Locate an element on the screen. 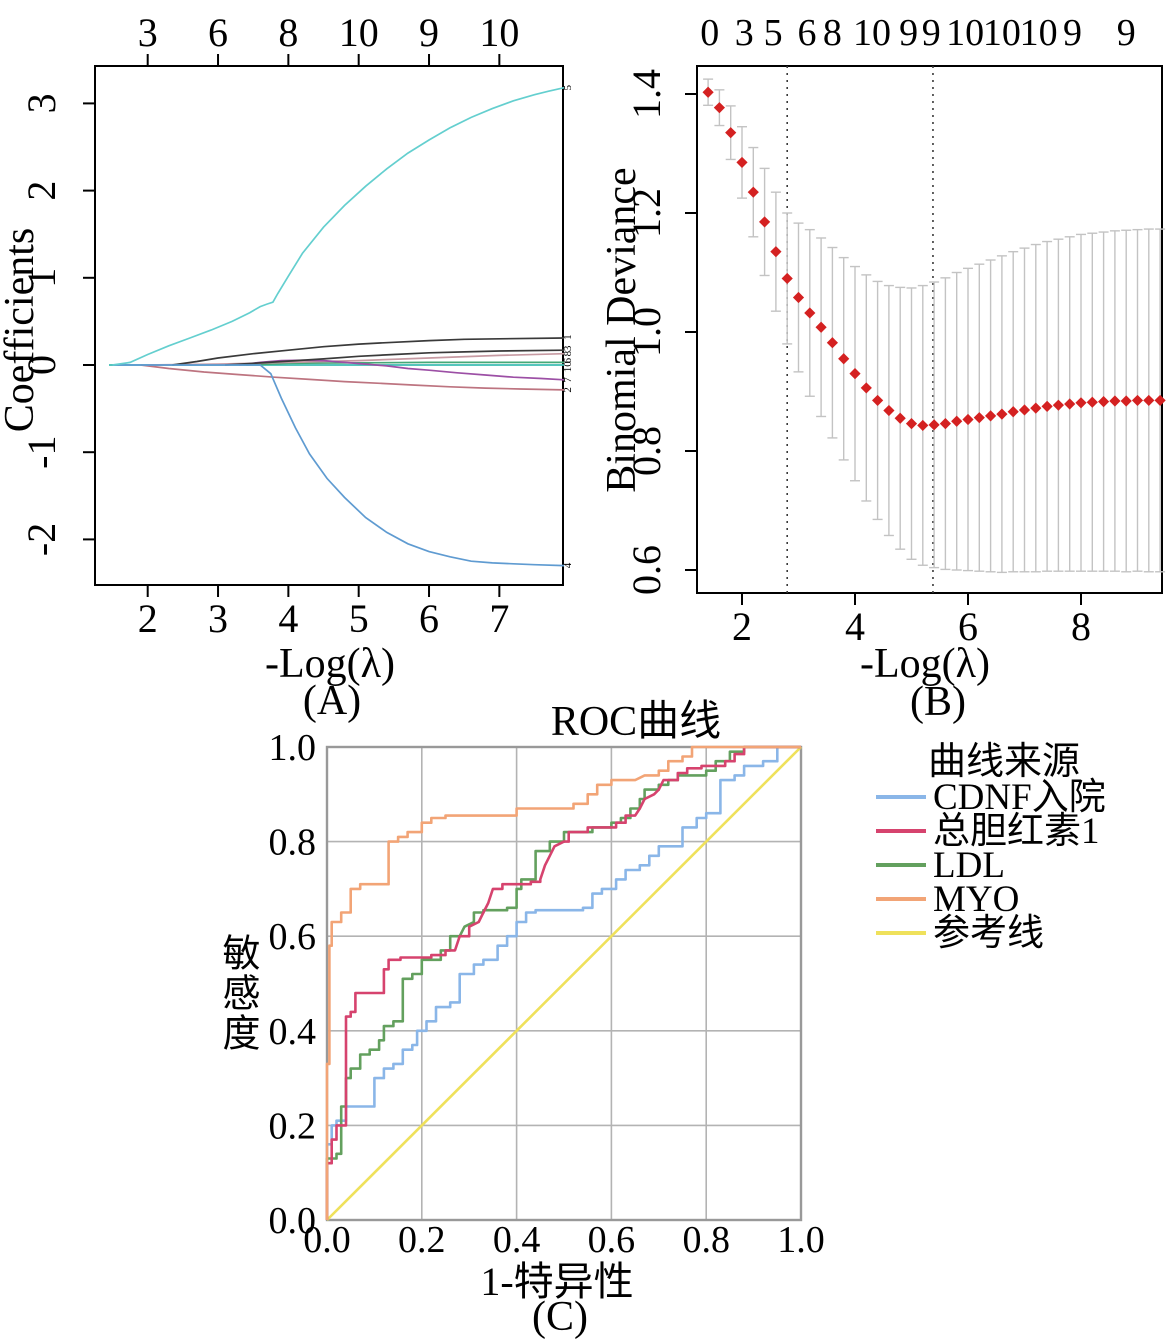 The width and height of the screenshot is (1174, 1342). panel-b-x-axis-title: -Log(λ) is located at coordinates (925, 664).